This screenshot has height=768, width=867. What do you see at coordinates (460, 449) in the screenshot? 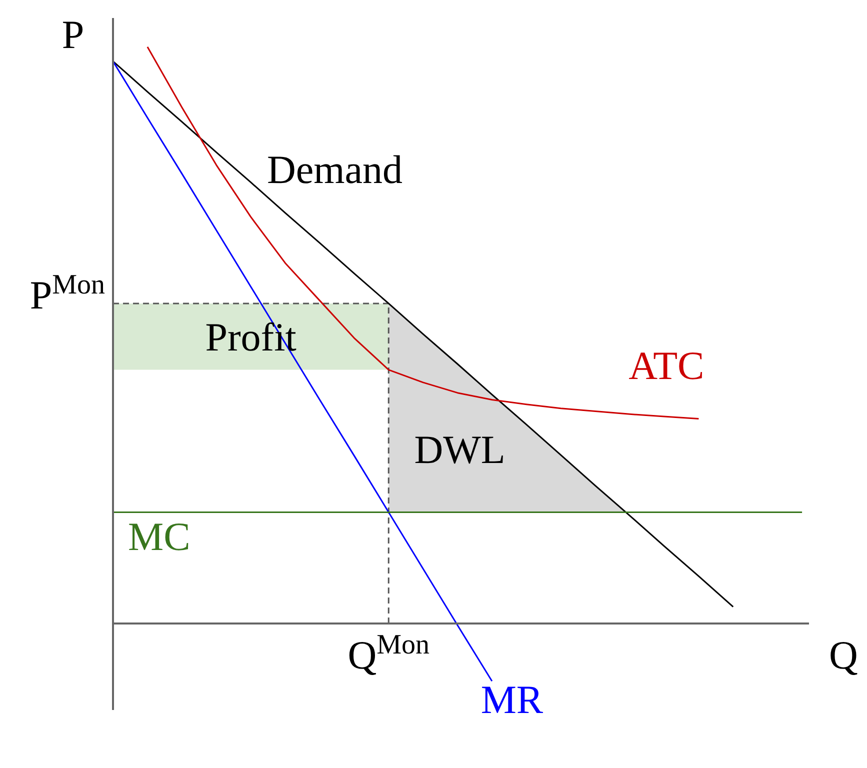
I see `annotation: DWL` at bounding box center [460, 449].